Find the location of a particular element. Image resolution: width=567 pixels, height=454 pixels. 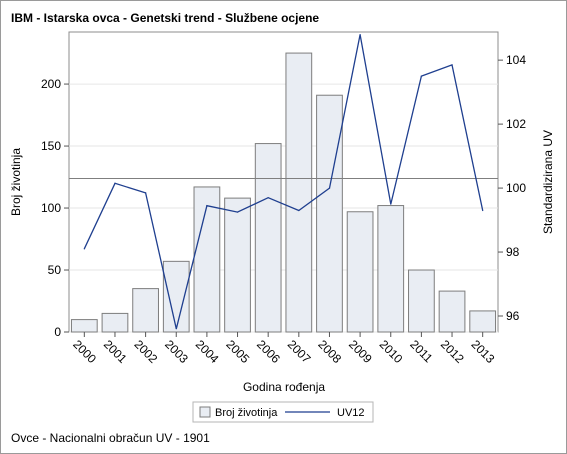

legend: Broj životinja UV12 is located at coordinates (283, 412).